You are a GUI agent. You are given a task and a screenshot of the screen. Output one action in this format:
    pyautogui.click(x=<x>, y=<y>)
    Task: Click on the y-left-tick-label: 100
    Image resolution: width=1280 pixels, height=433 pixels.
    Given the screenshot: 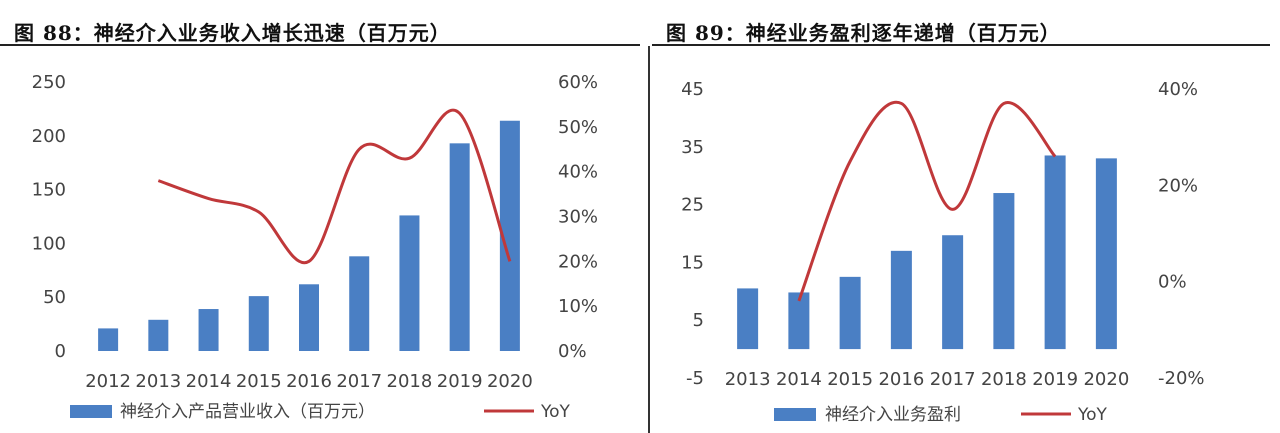 What is the action you would take?
    pyautogui.click(x=49, y=243)
    